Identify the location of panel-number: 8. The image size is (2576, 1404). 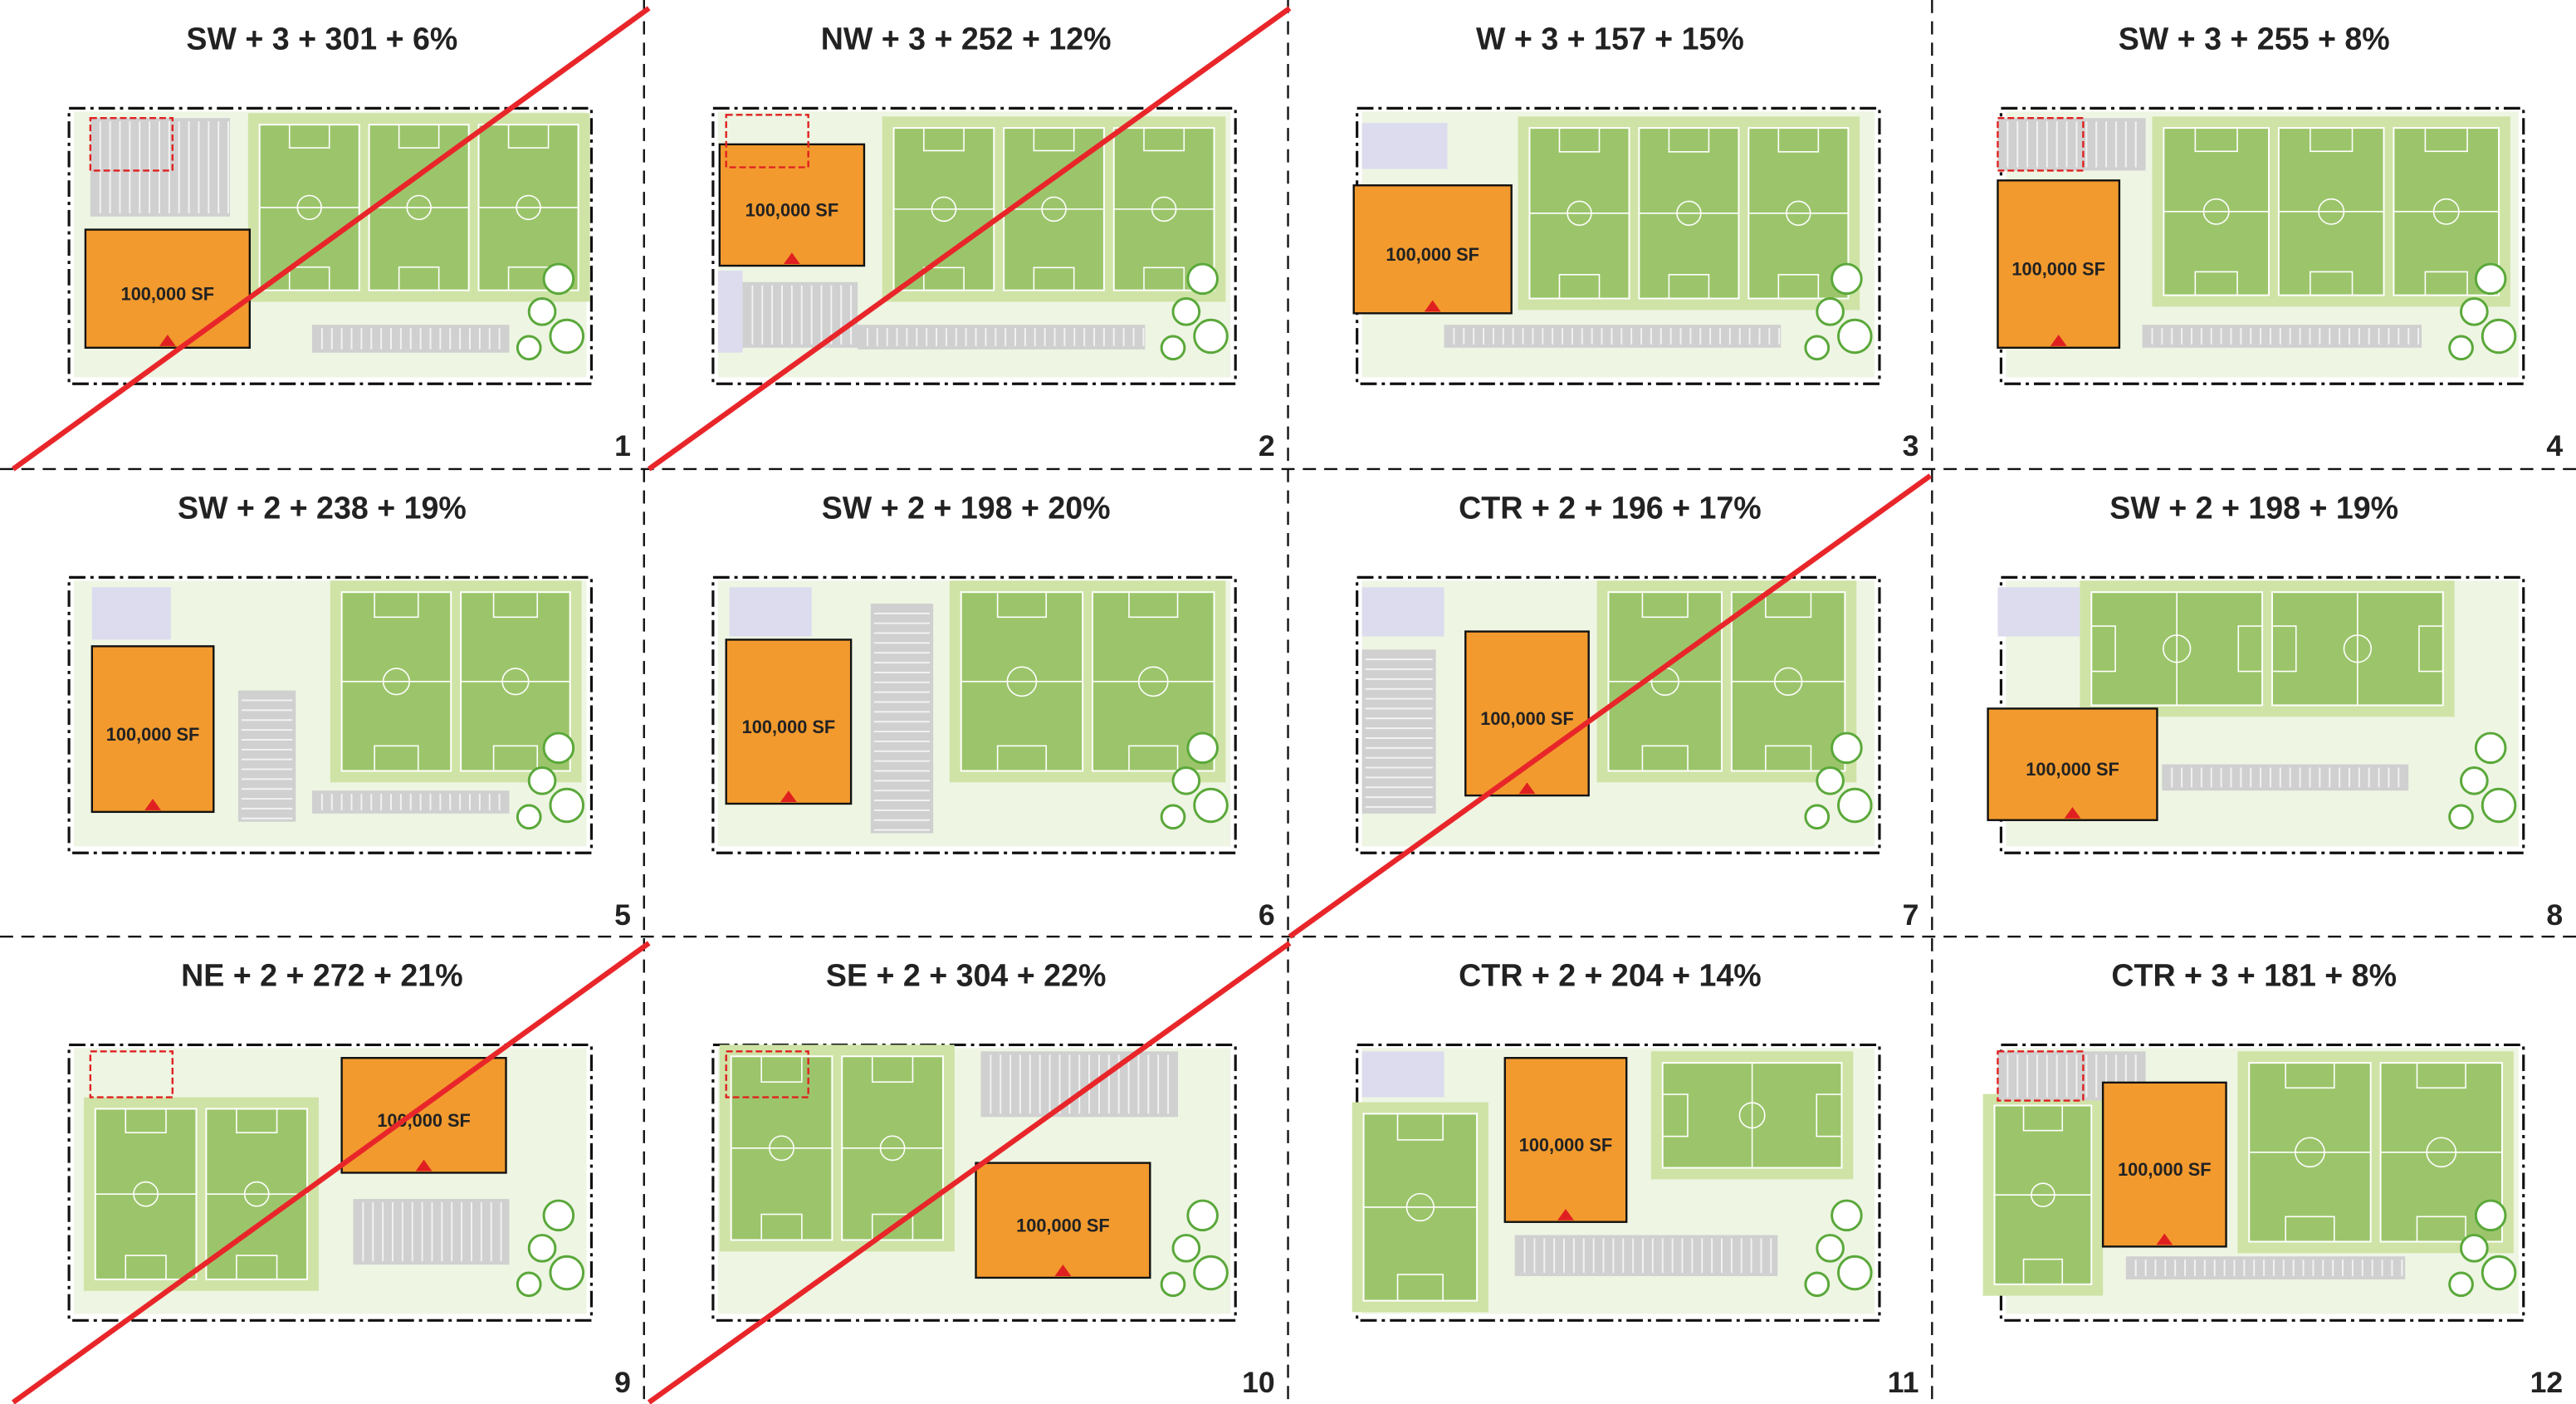
(2554, 915).